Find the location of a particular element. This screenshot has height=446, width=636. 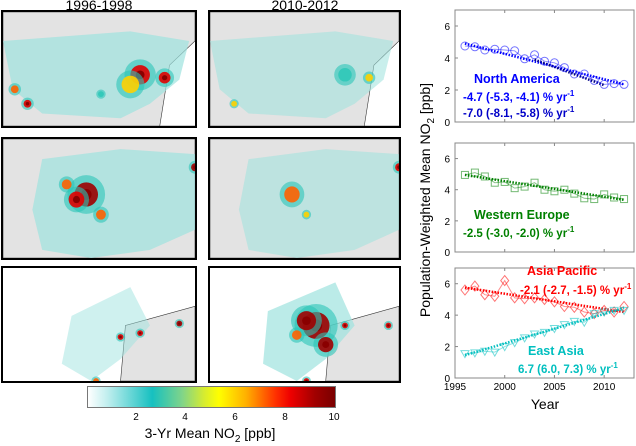

x-axis-label: Year is located at coordinates (545, 404).